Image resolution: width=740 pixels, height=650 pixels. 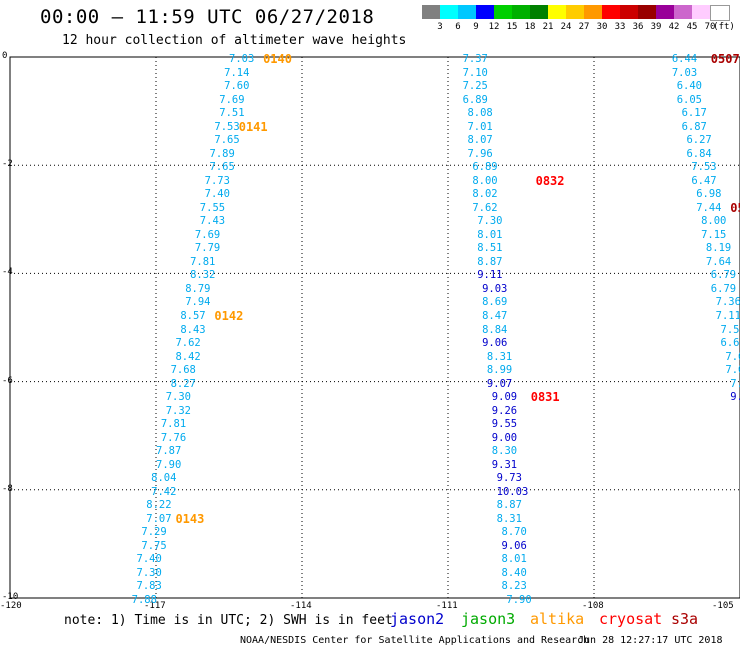 What do you see at coordinates (566, 27) in the screenshot?
I see `colorbar-label: 24` at bounding box center [566, 27].